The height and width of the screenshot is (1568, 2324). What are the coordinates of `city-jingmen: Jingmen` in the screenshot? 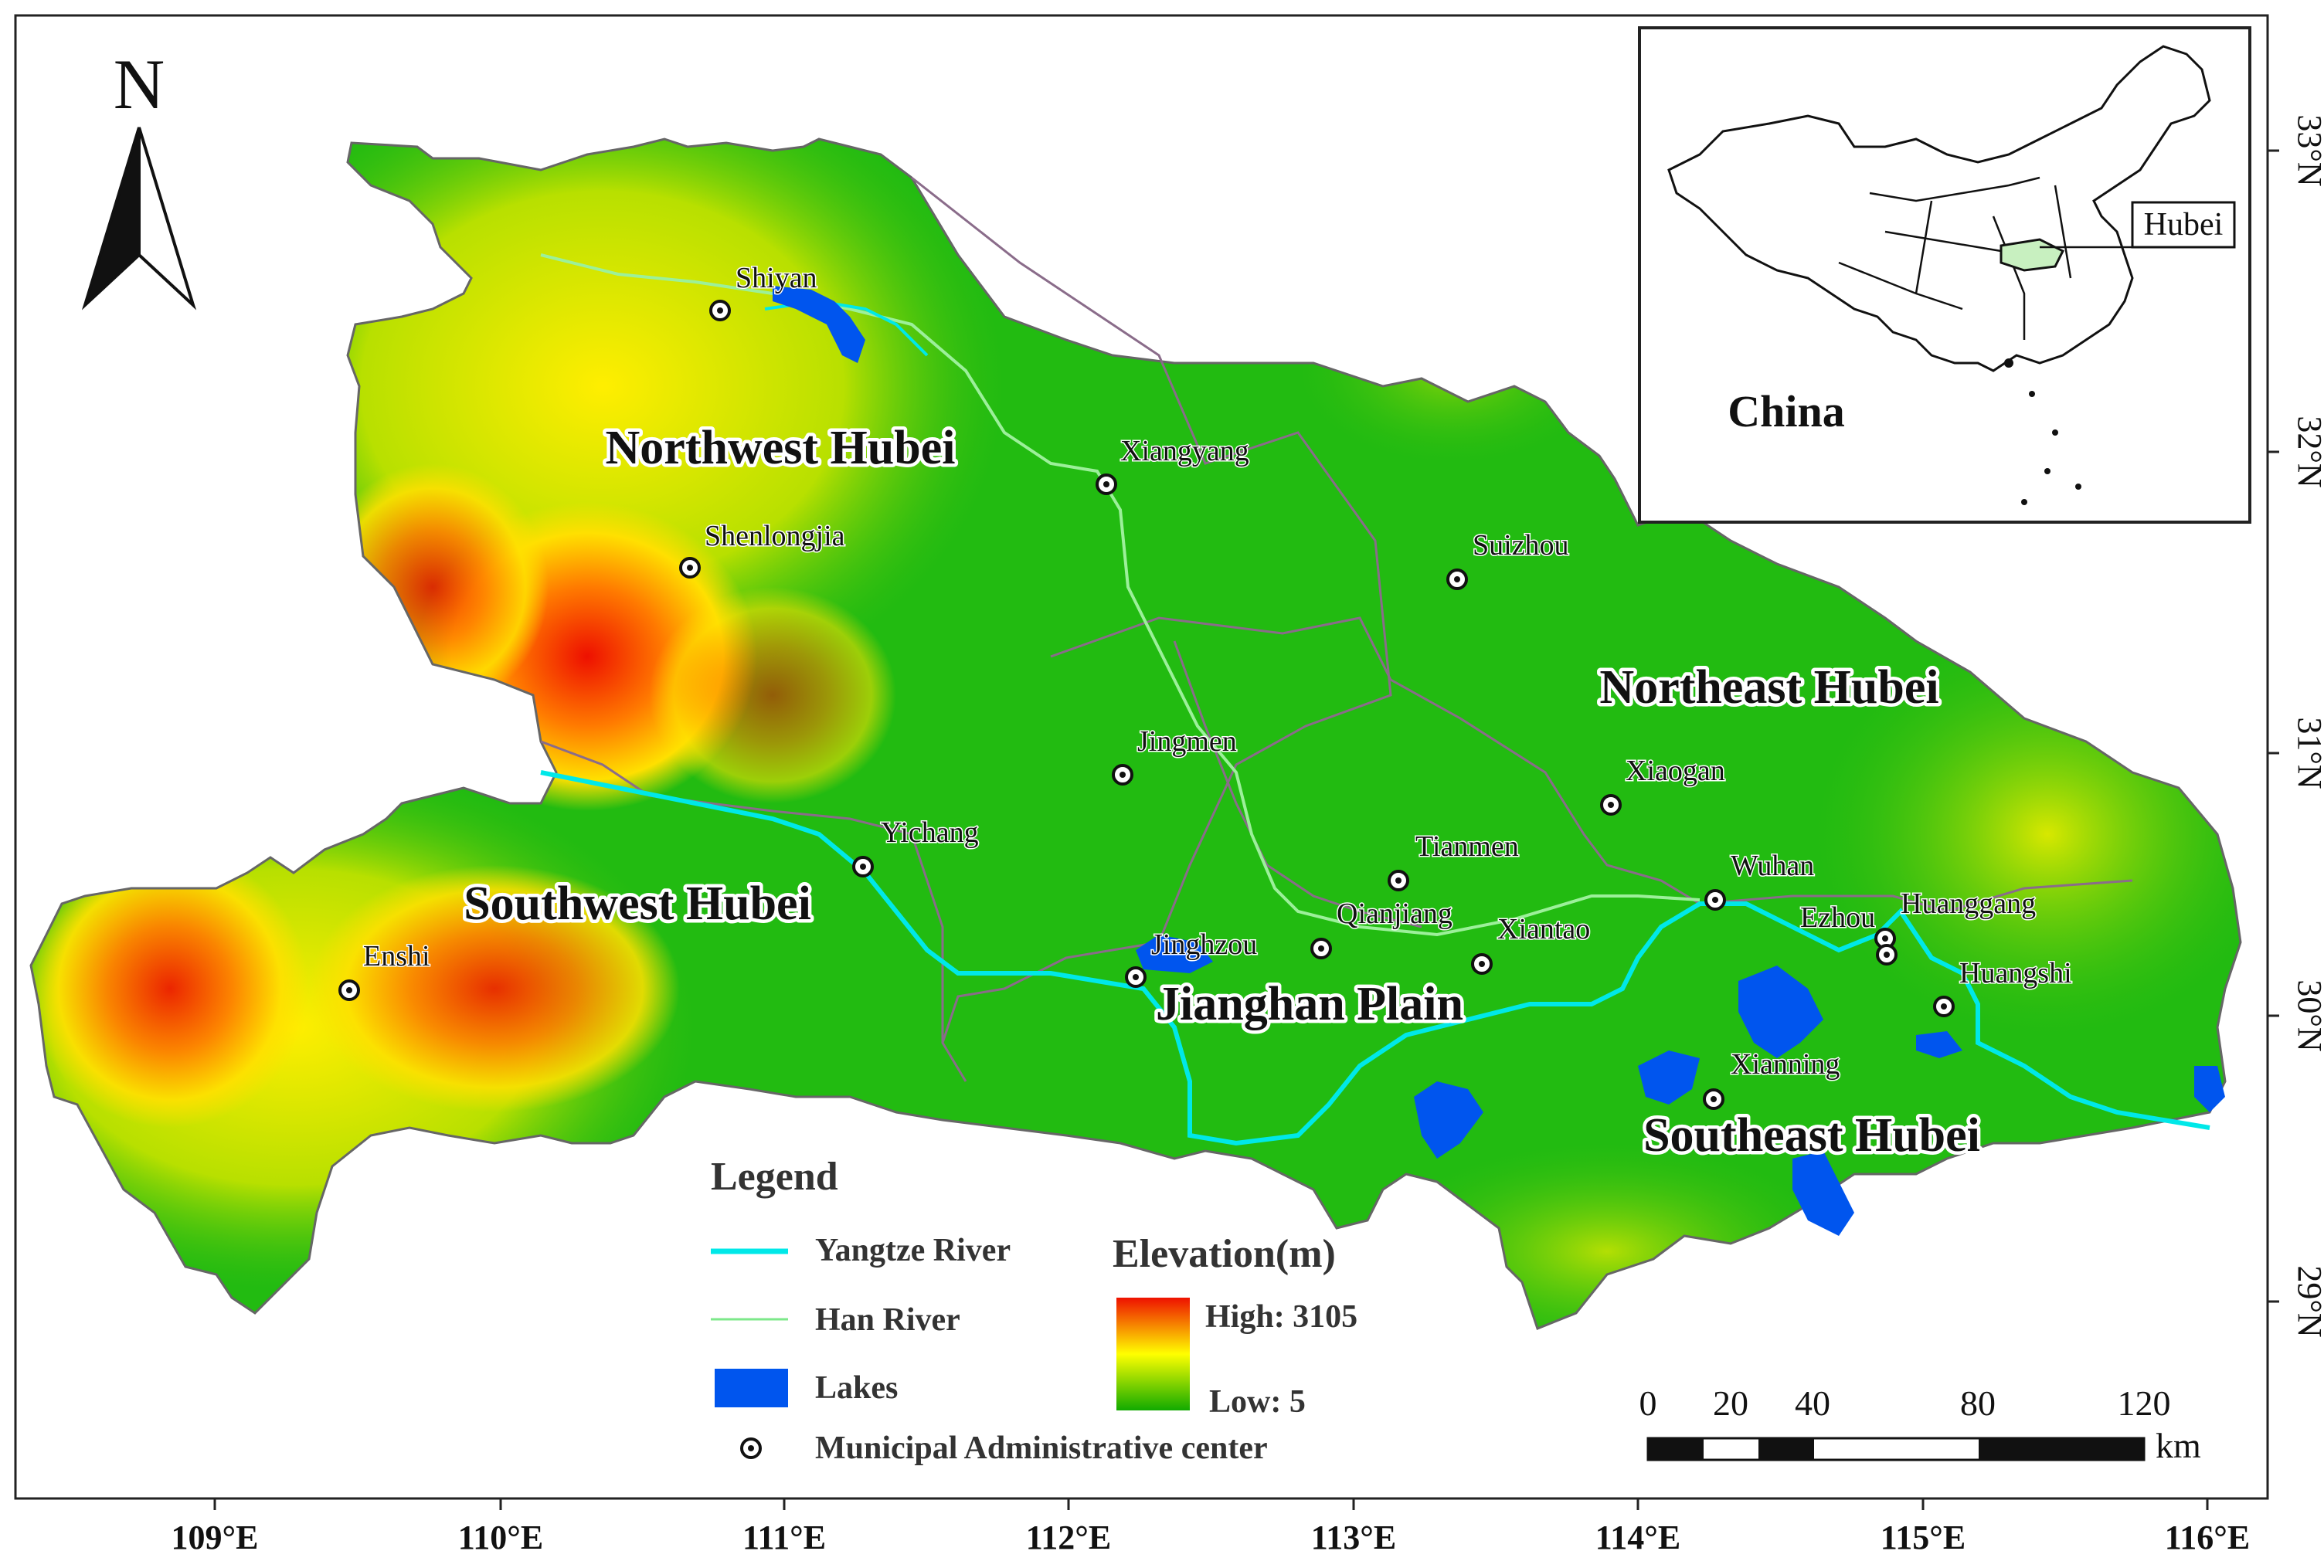 It's located at (1175, 756).